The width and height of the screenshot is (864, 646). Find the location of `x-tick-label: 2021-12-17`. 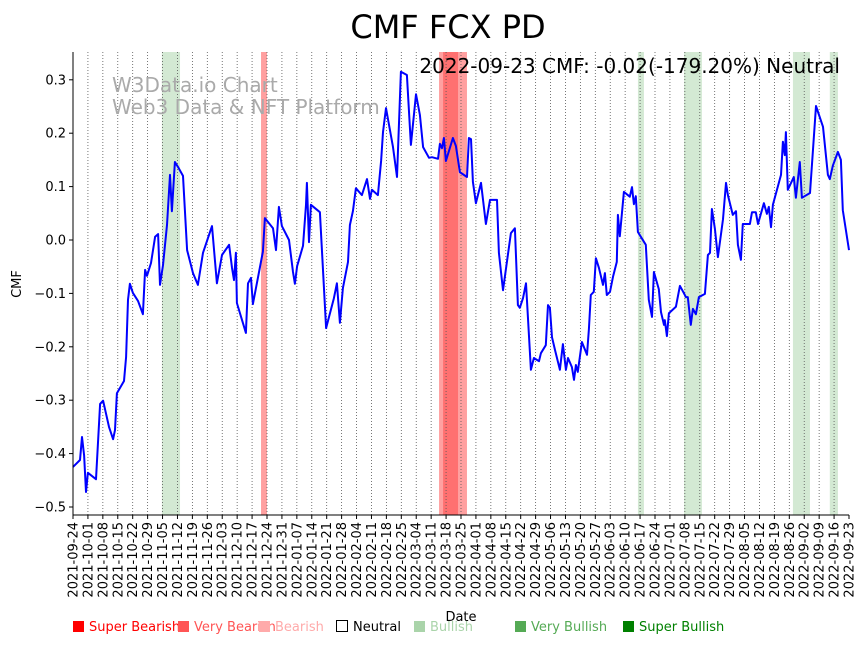

x-tick-label: 2021-12-17 is located at coordinates (253, 560).